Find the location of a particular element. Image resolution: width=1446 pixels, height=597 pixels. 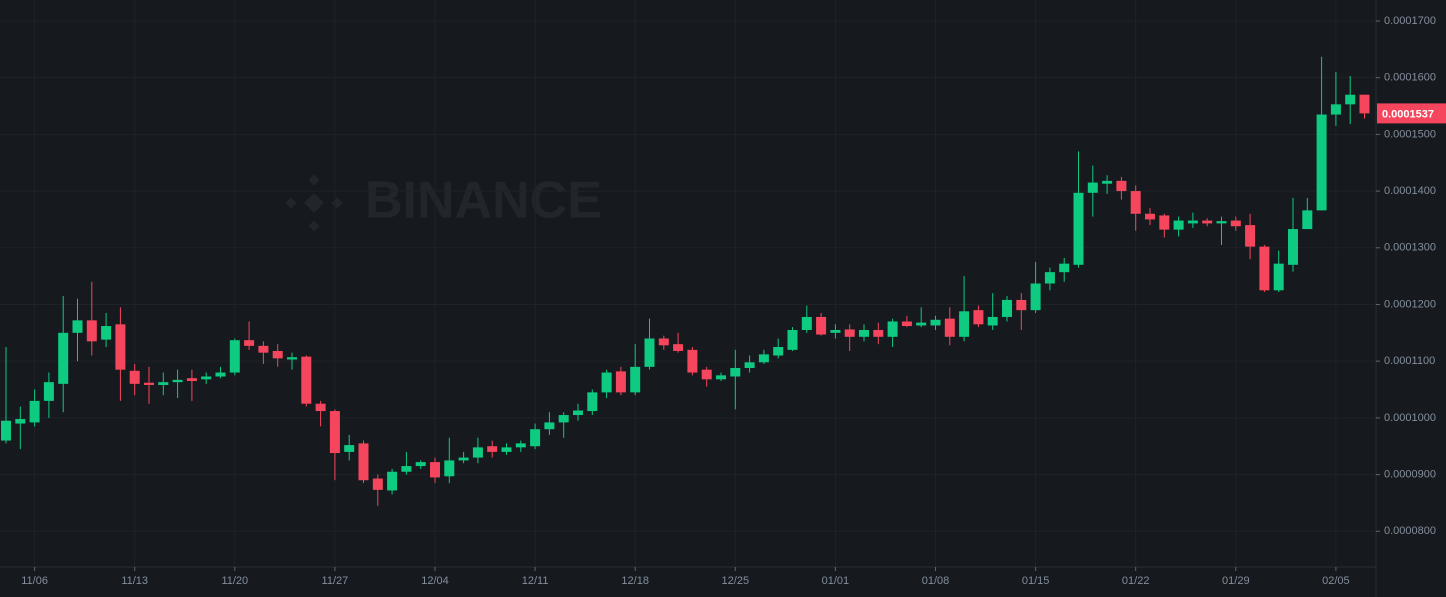

x-tick-label: 11/20 is located at coordinates (234, 581).